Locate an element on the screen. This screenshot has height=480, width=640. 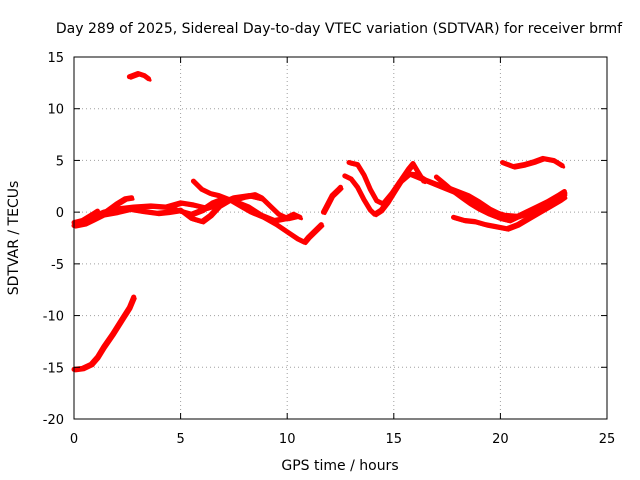
series-arc-a is located at coordinates (104, 333).